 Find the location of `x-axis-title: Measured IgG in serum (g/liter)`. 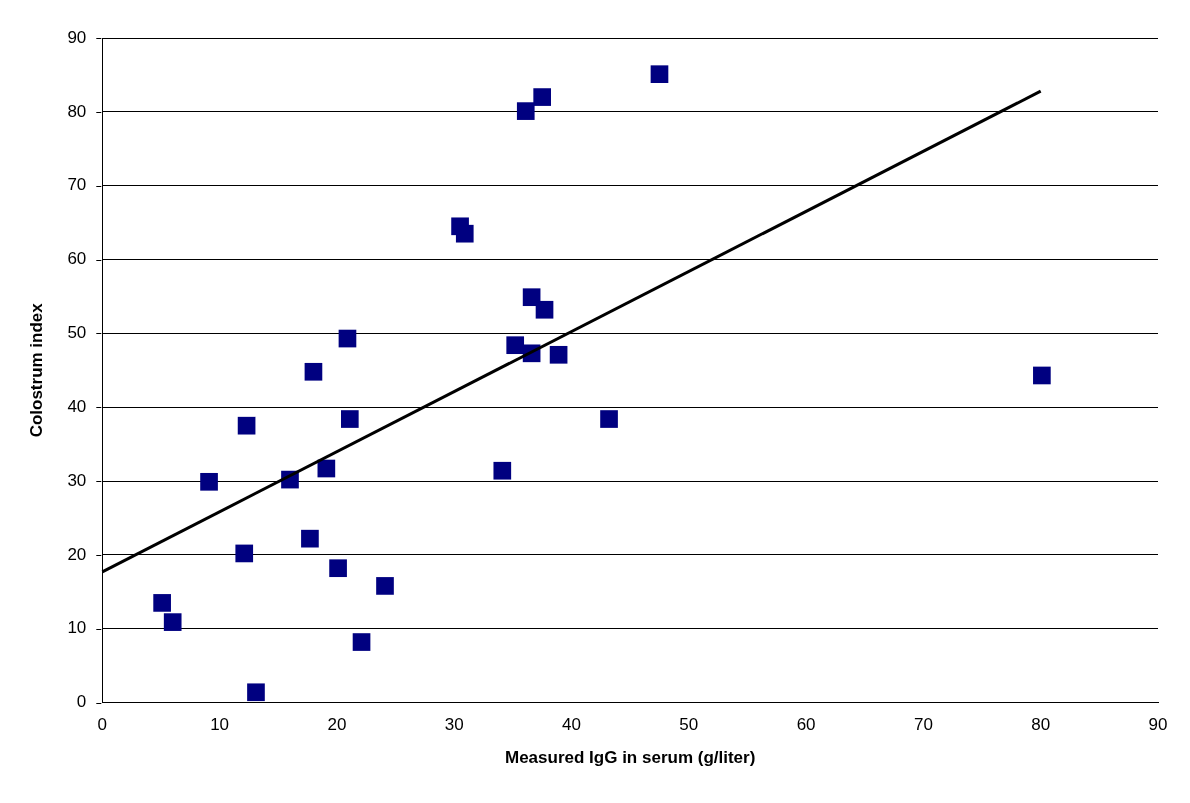

x-axis-title: Measured IgG in serum (g/liter) is located at coordinates (630, 758).